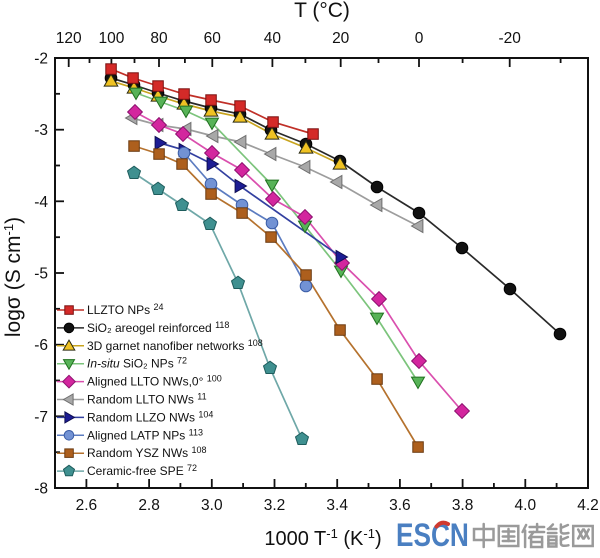 The image size is (600, 558). Describe the element at coordinates (400, 505) in the screenshot. I see `svg-text: 3.6` at that location.